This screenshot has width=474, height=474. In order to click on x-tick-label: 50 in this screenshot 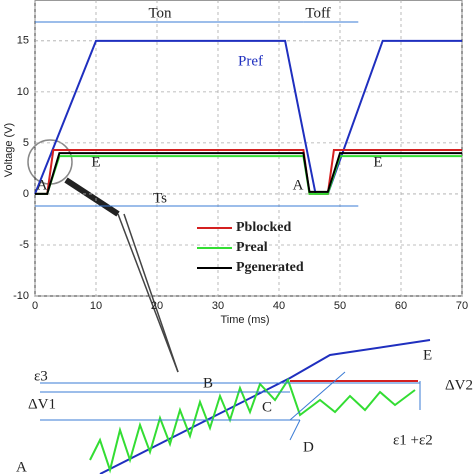, I will do `click(340, 306)`.